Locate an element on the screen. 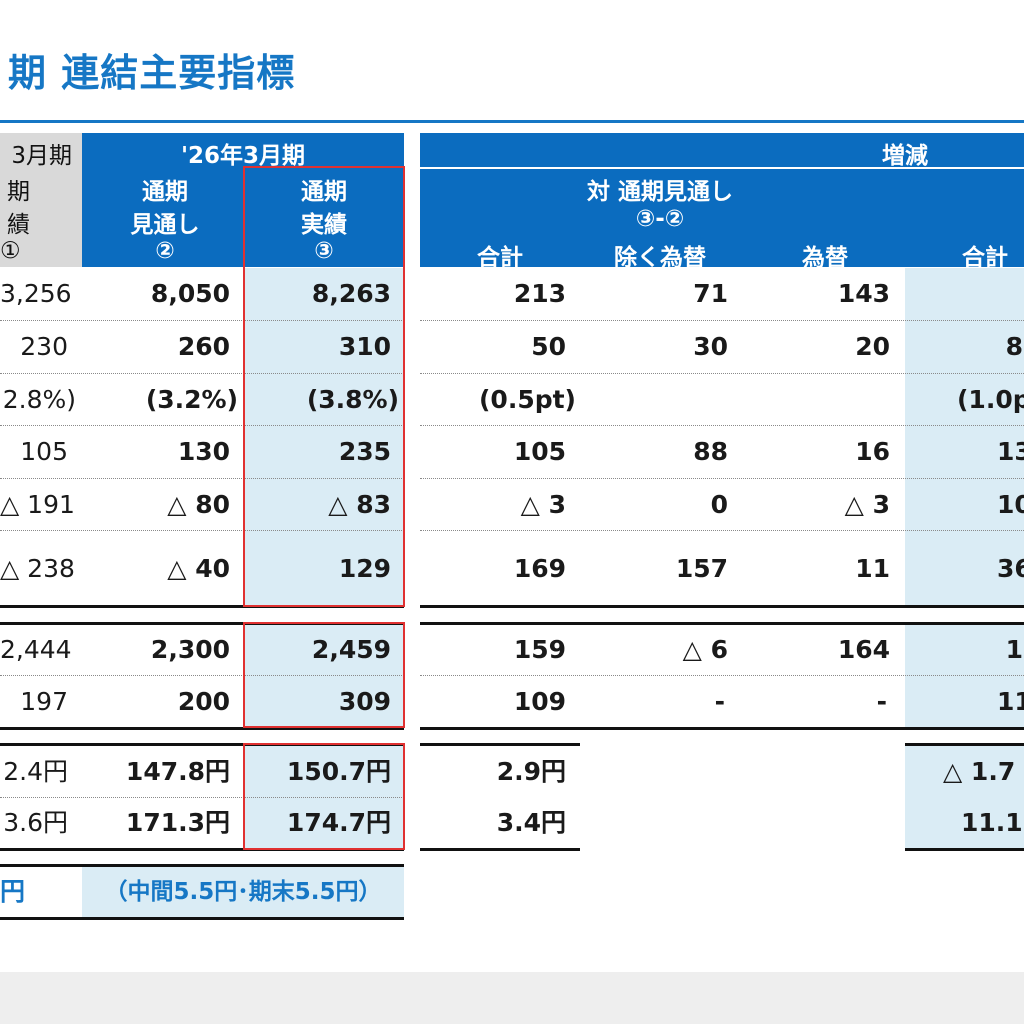  prev-value: △ 191 is located at coordinates (37, 504).